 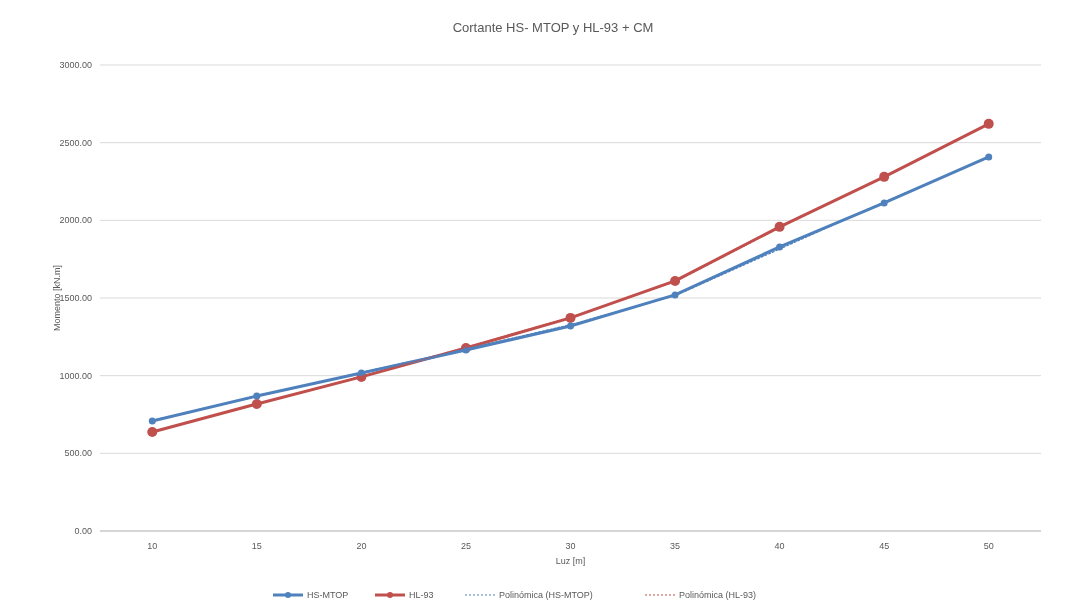 I want to click on y-tick-label: 2000.00, so click(x=75, y=220).